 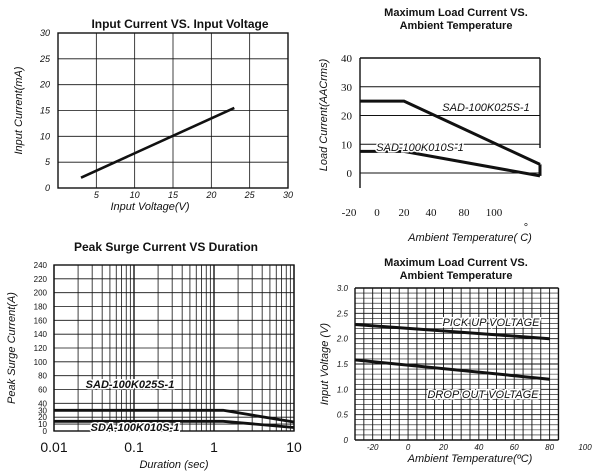 I want to click on chart4-y-label: Input Voltage (V), so click(x=325, y=364).